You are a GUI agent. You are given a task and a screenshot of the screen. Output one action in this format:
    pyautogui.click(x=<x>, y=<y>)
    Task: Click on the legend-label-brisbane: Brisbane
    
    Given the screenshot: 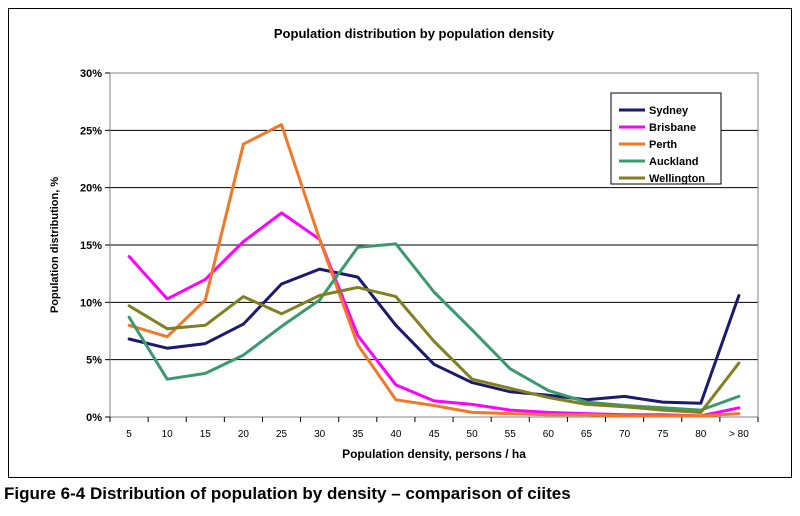 What is the action you would take?
    pyautogui.click(x=672, y=128)
    